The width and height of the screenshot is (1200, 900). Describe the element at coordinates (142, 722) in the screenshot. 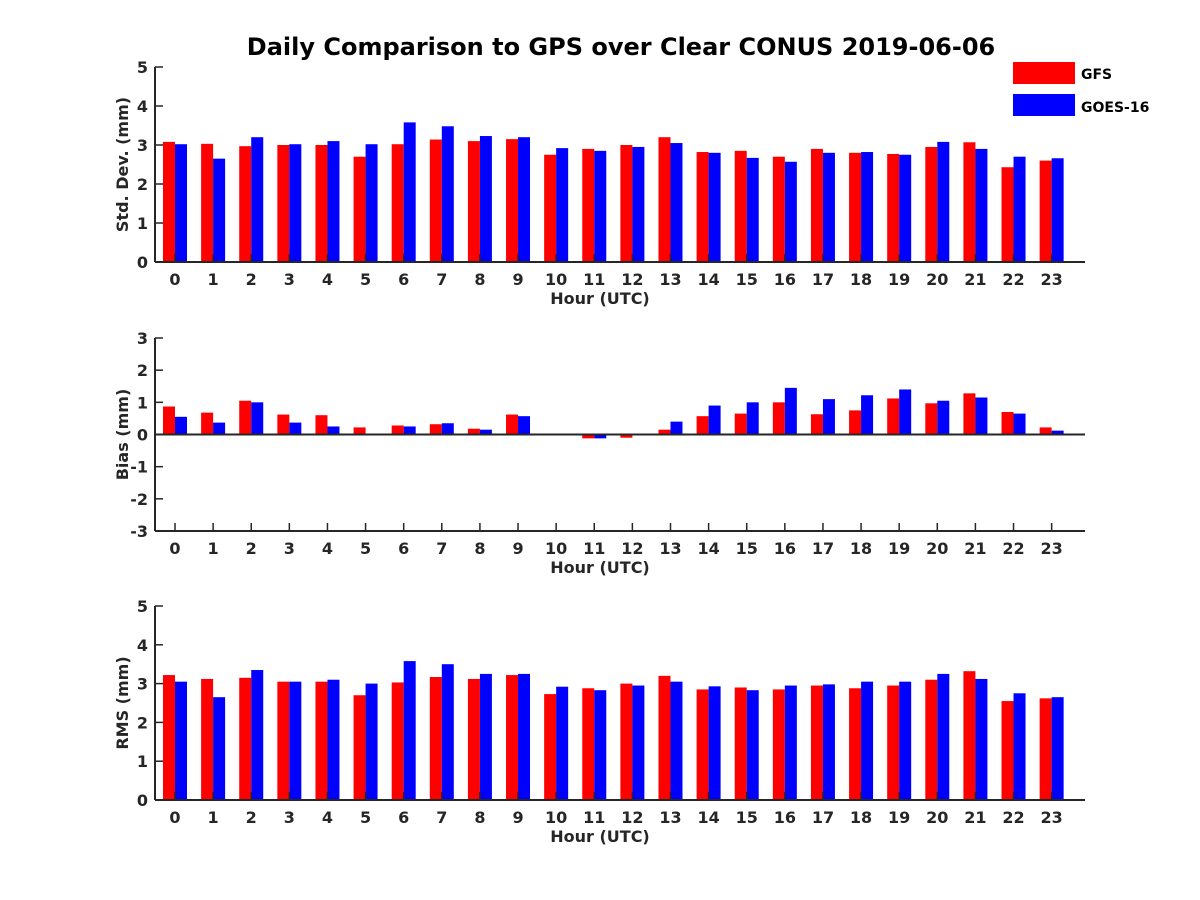

I see `y-tick-label-rms: 2` at that location.